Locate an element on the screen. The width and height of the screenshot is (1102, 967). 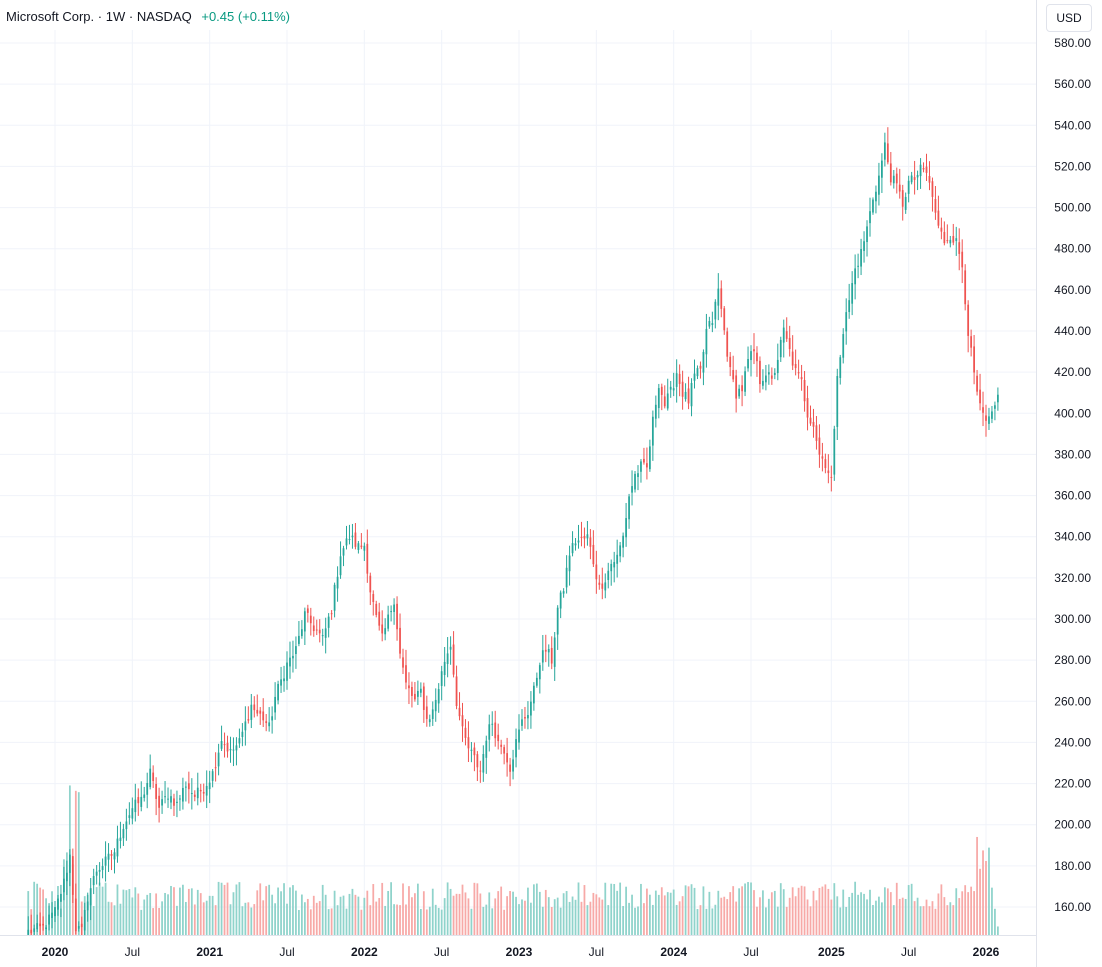
interval-label: 1W is located at coordinates (115, 16).